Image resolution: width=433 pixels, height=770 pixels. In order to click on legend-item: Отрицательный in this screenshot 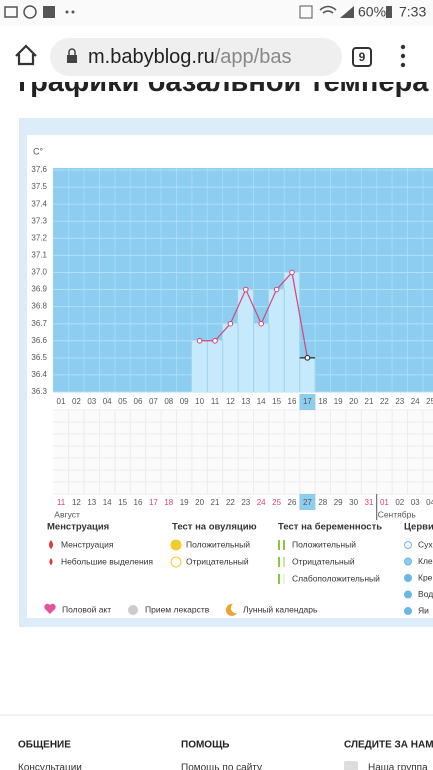, I will do `click(323, 561)`.